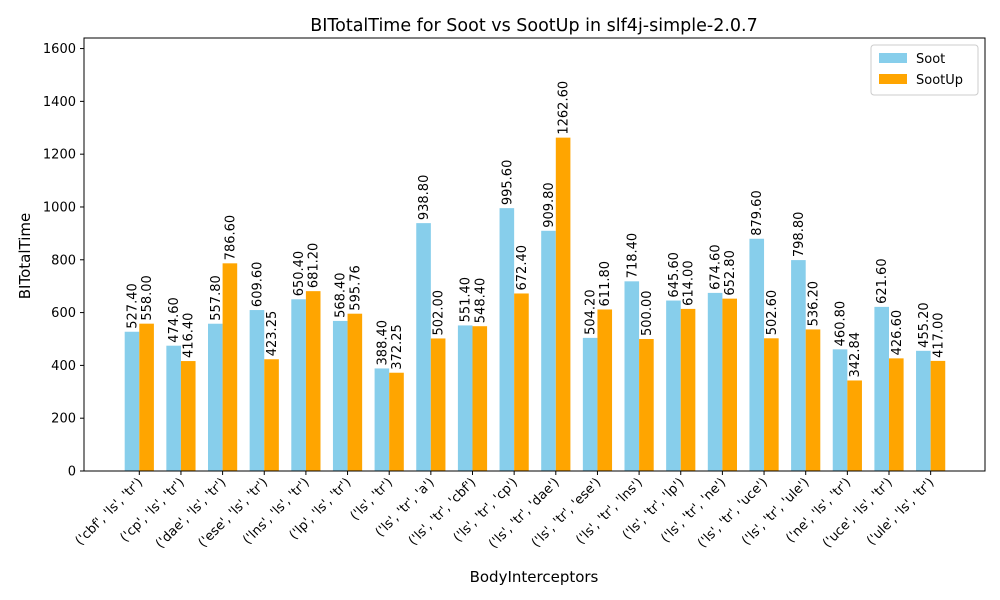 This screenshot has height=600, width=1000. What do you see at coordinates (272, 334) in the screenshot?
I see `bar-label-sootup-3: 423.25` at bounding box center [272, 334].